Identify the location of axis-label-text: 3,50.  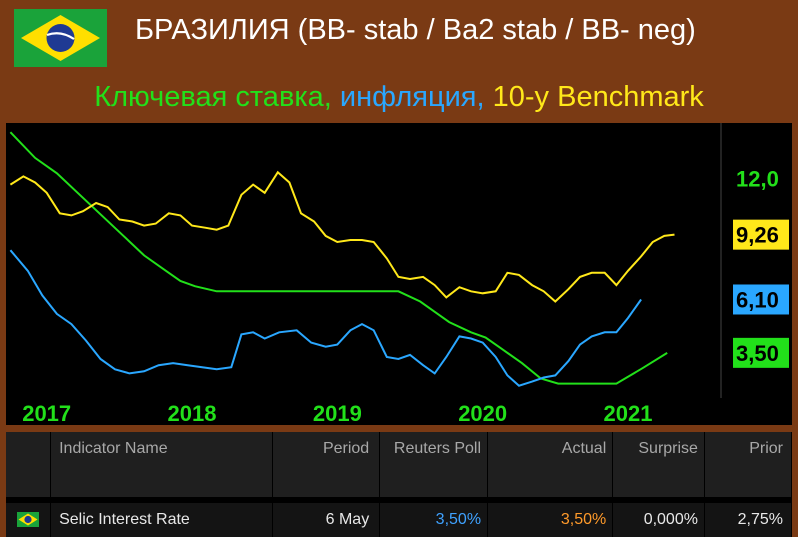
(757, 353).